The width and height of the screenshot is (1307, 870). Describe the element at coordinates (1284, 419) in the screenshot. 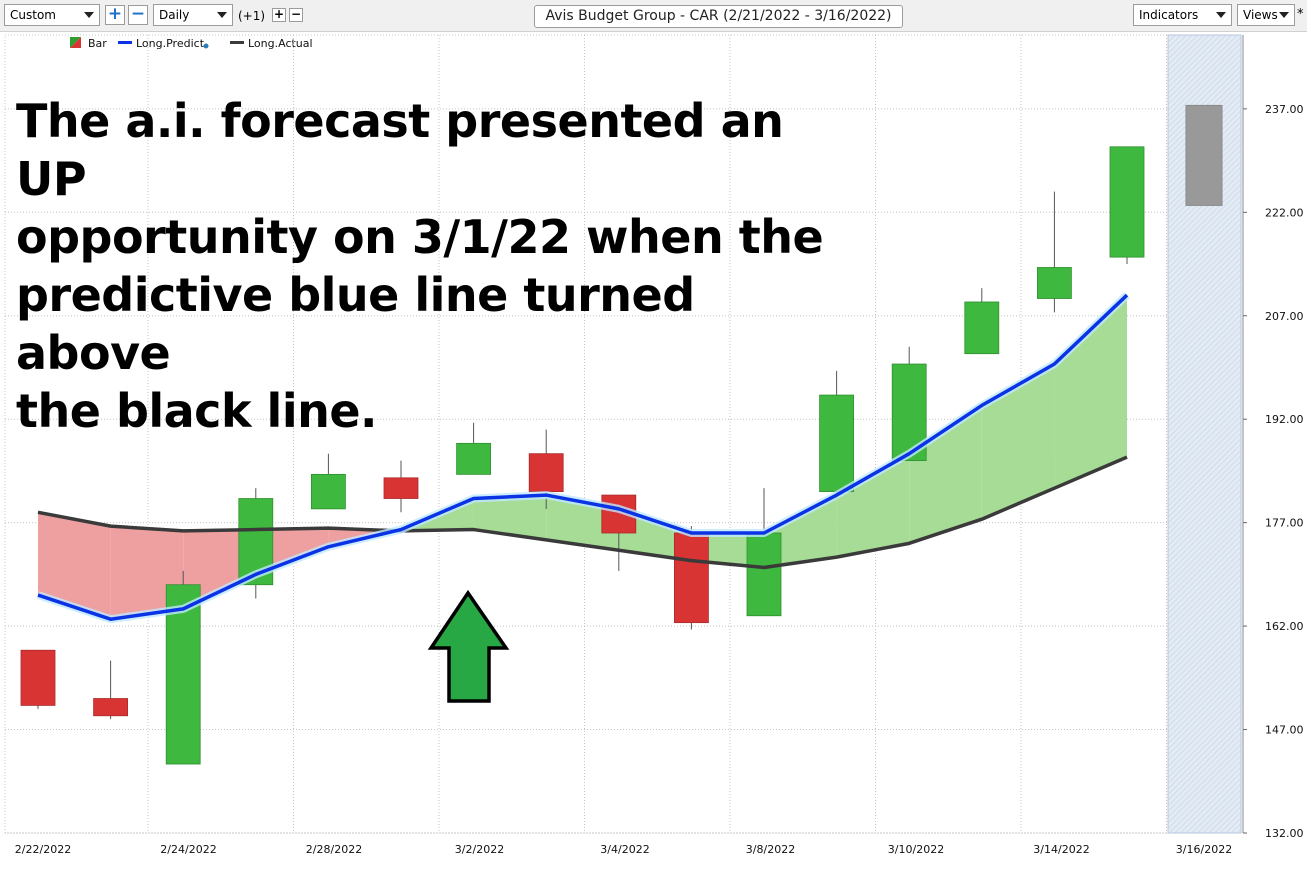

I see `y-tick-label: 192.00` at that location.